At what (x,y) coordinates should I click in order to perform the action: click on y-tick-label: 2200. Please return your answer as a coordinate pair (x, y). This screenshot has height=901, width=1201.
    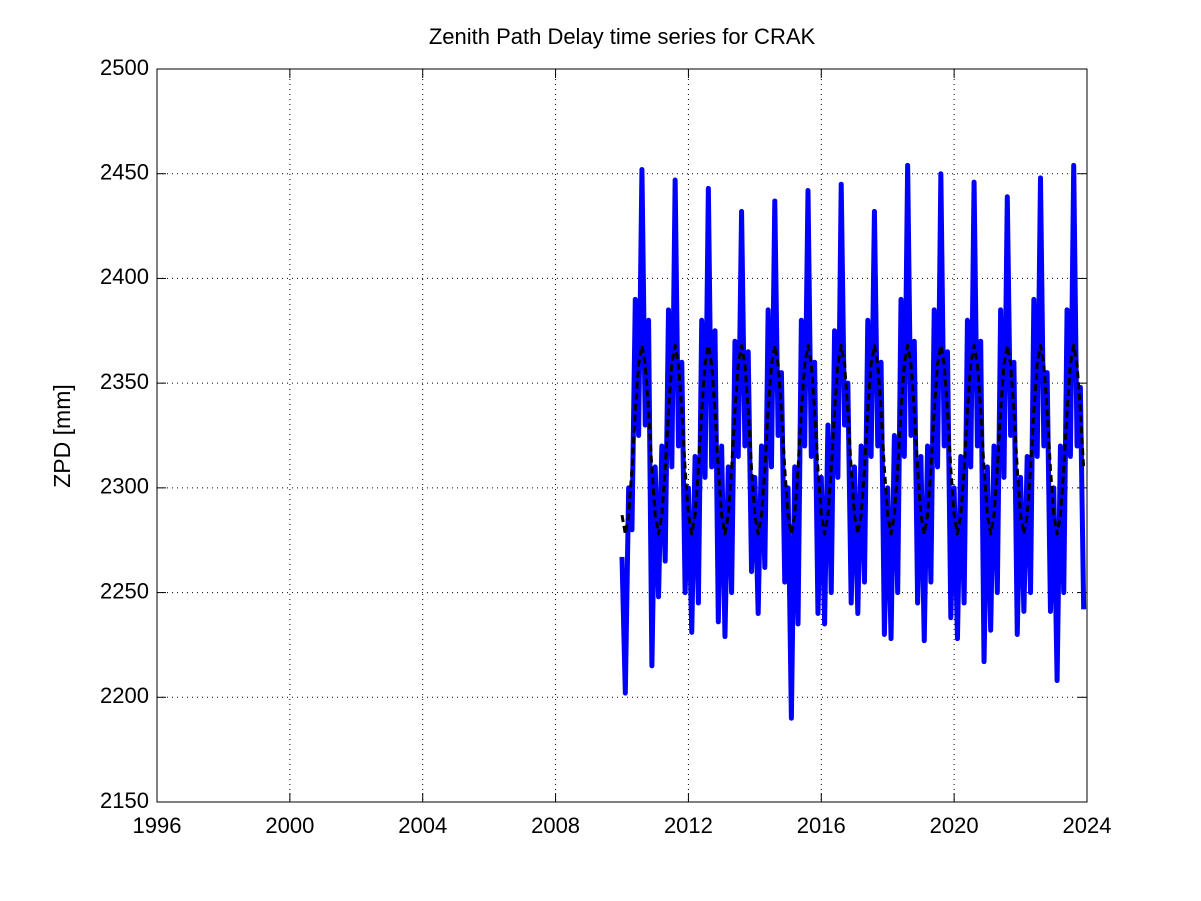
    Looking at the image, I should click on (124, 695).